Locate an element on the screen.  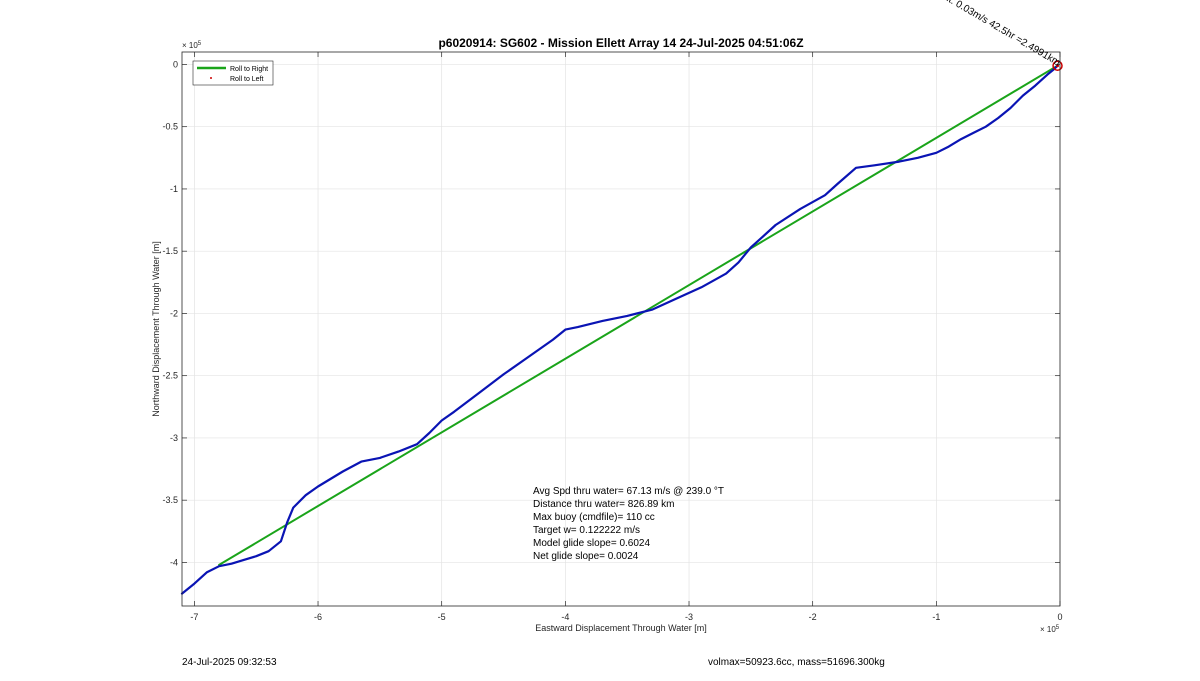
legend: Roll to Right Roll to Left is located at coordinates (233, 73).